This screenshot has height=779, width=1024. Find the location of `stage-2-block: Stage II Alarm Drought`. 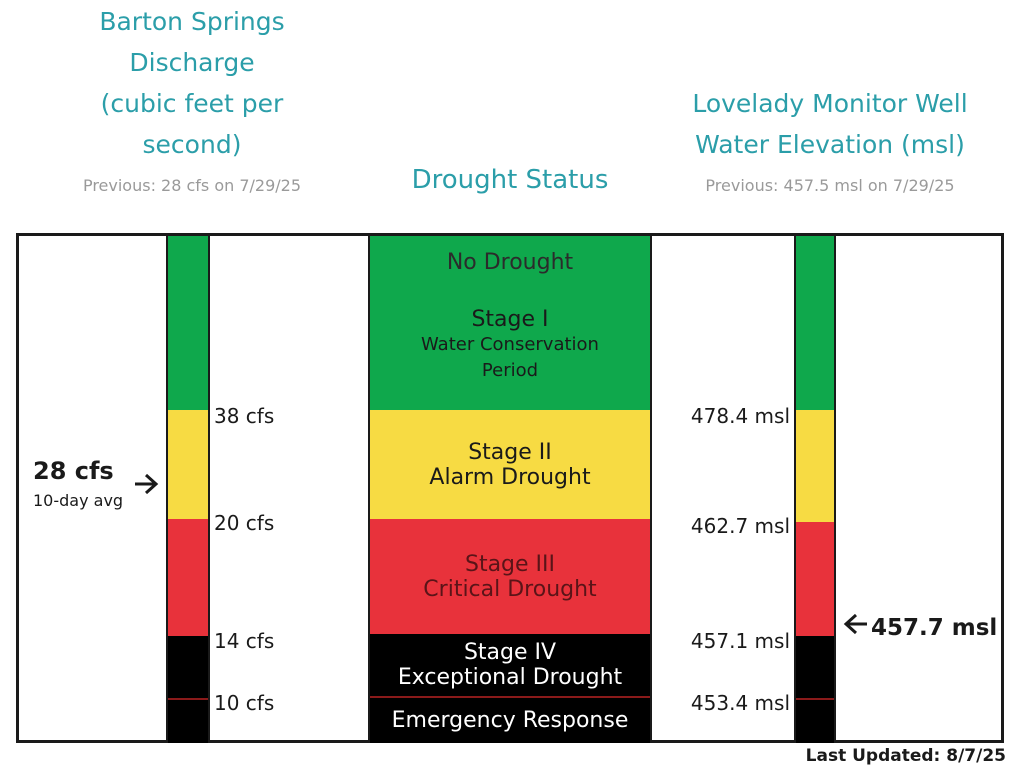

stage-2-block: Stage II Alarm Drought is located at coordinates (510, 464).